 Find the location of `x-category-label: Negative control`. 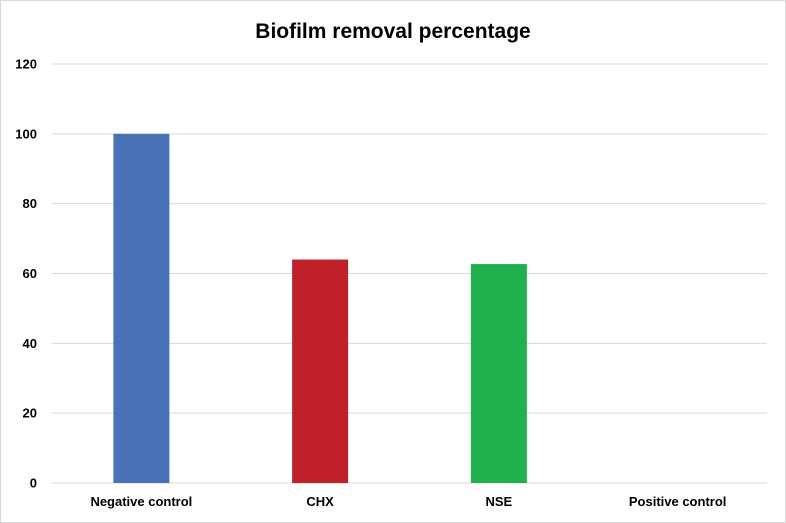

x-category-label: Negative control is located at coordinates (141, 501).